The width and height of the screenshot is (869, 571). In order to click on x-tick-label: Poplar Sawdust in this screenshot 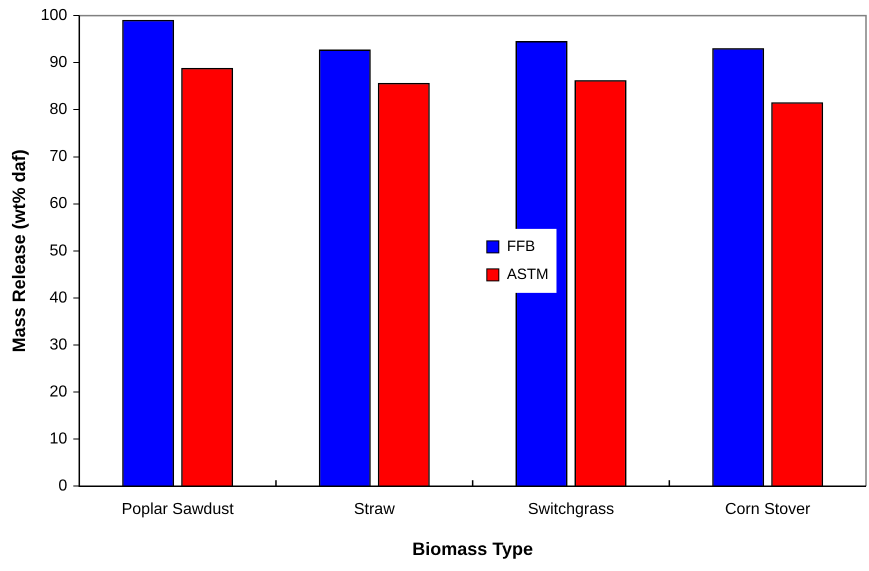, I will do `click(178, 509)`.